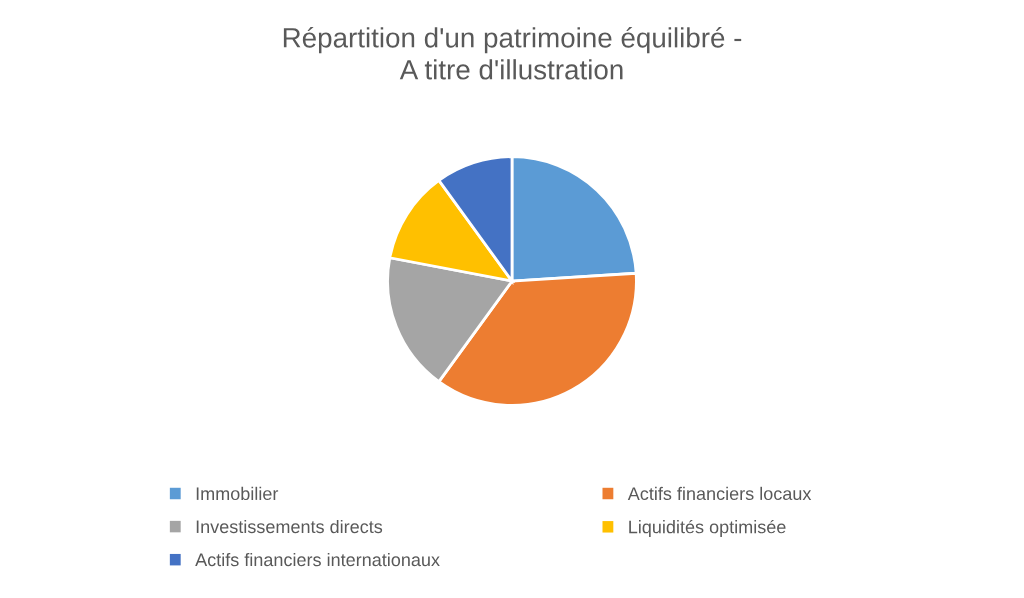  I want to click on chart-title: Répartition d'un patrimoine équilibré - A titre d'illustration, so click(512, 53).